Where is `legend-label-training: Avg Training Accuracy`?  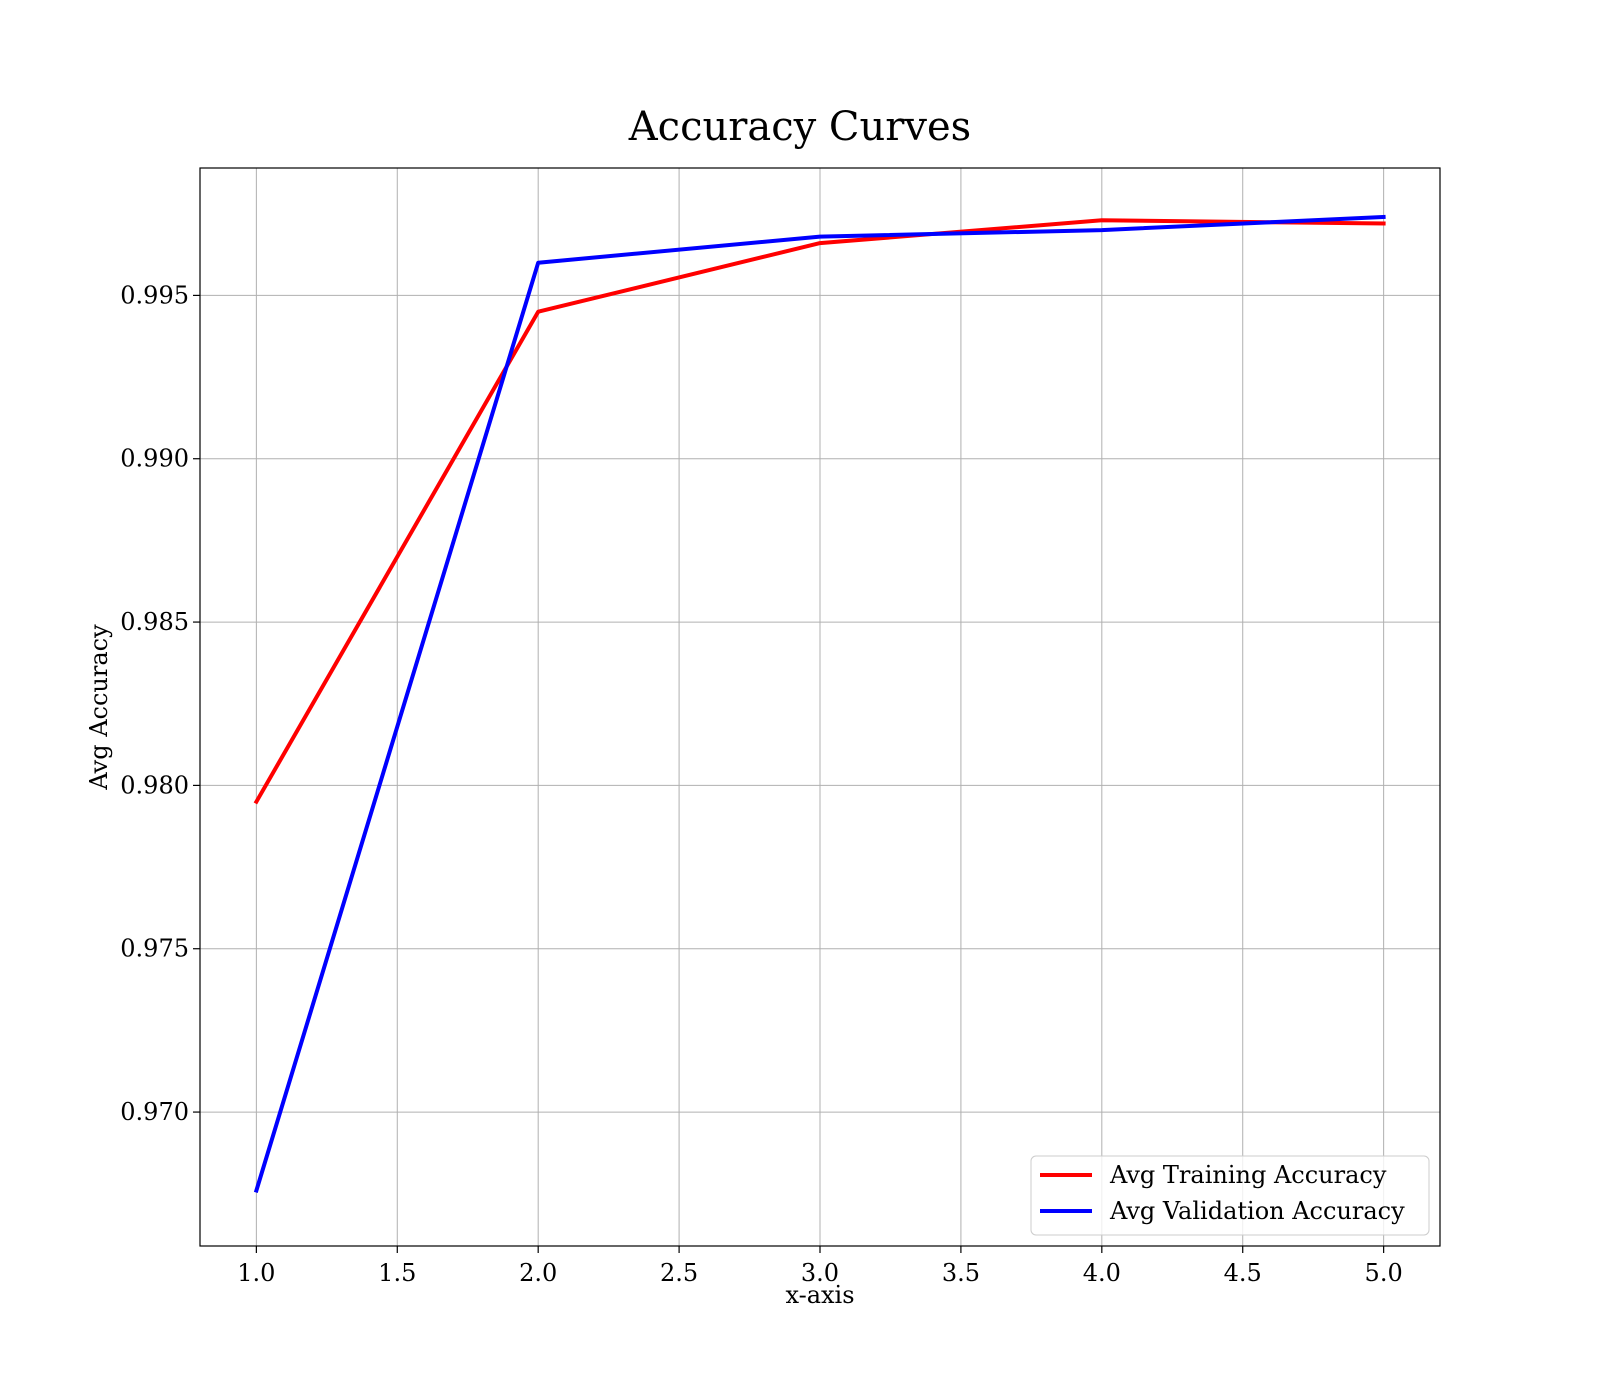
legend-label-training: Avg Training Accuracy is located at coordinates (1248, 1175).